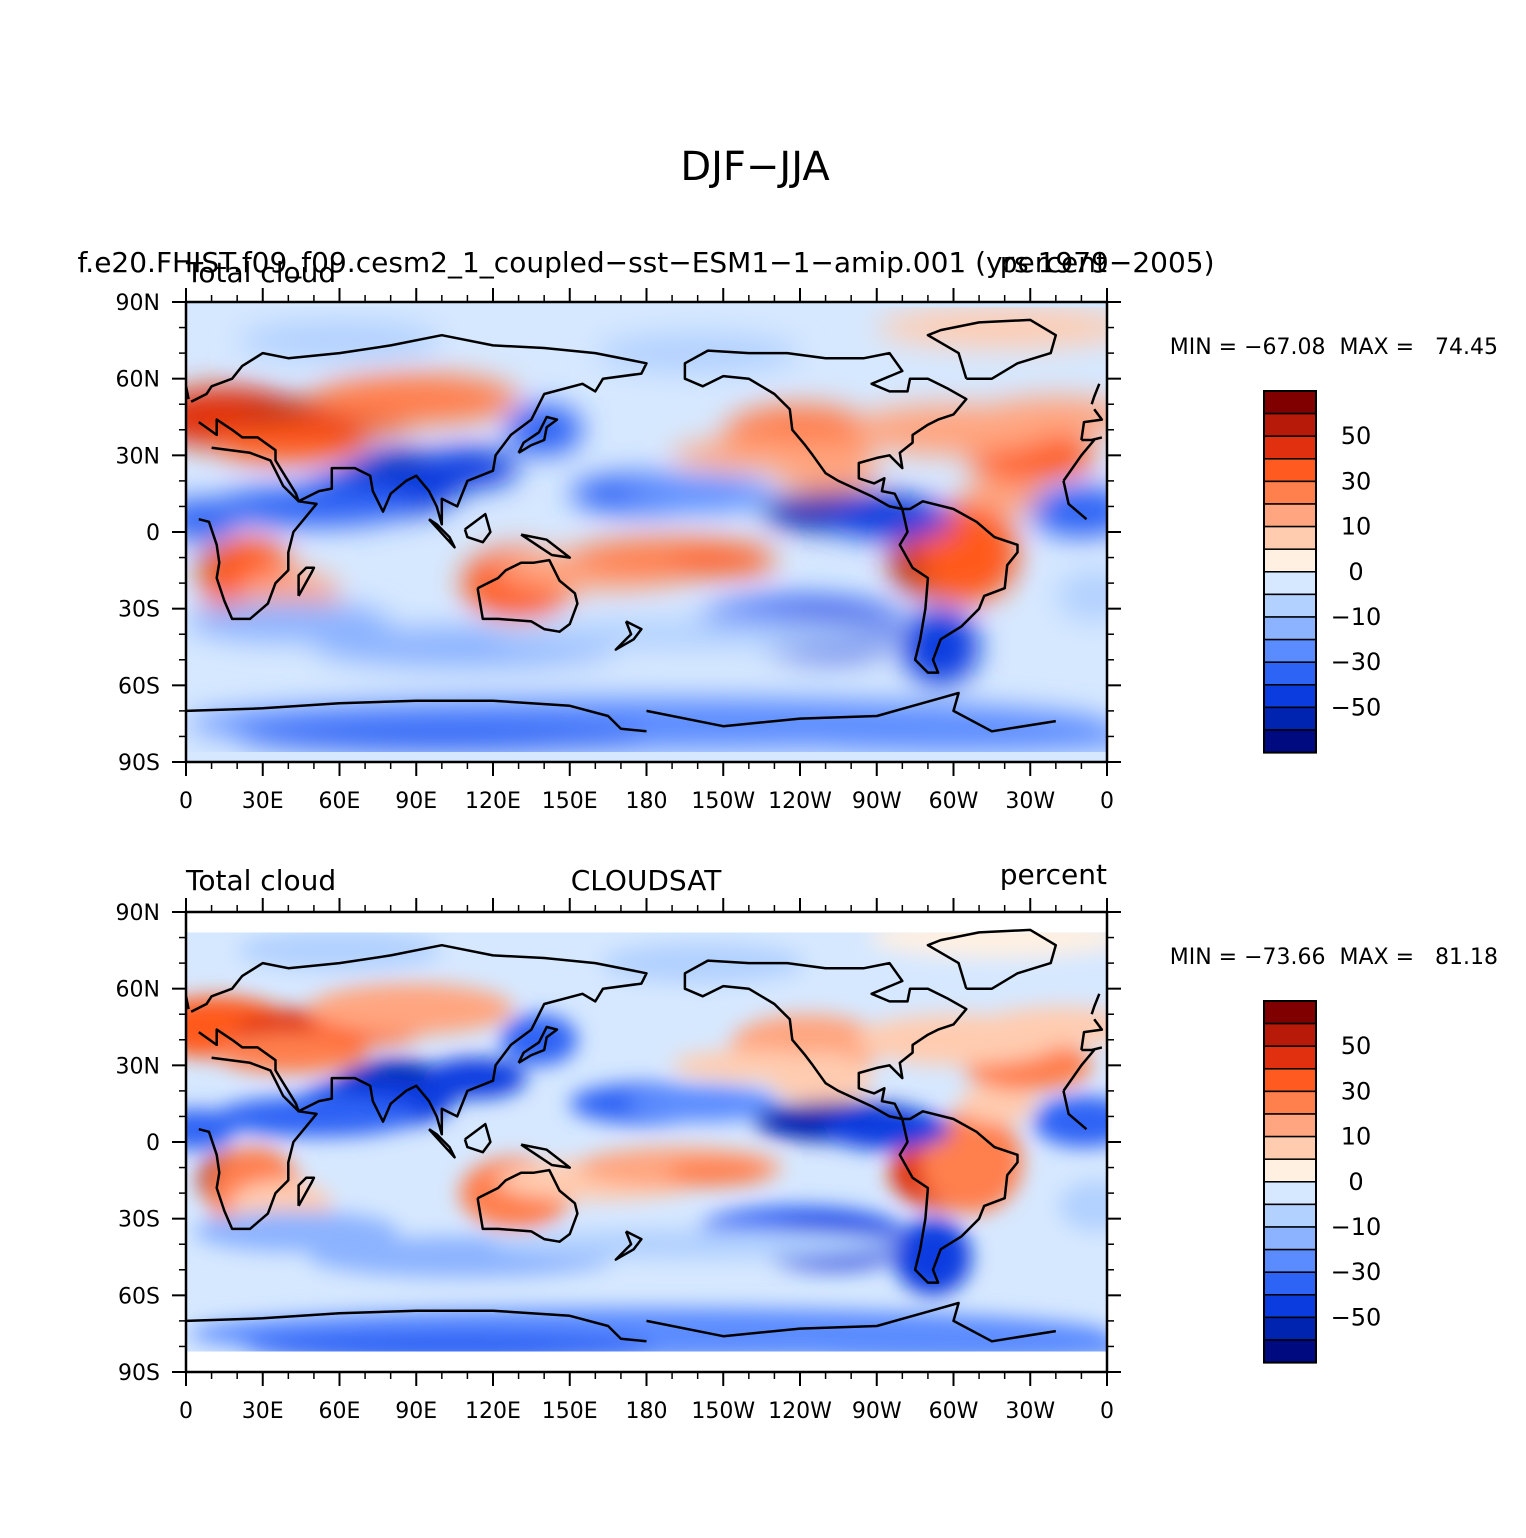  Describe the element at coordinates (138, 303) in the screenshot. I see `y-tick-label: 90N` at that location.